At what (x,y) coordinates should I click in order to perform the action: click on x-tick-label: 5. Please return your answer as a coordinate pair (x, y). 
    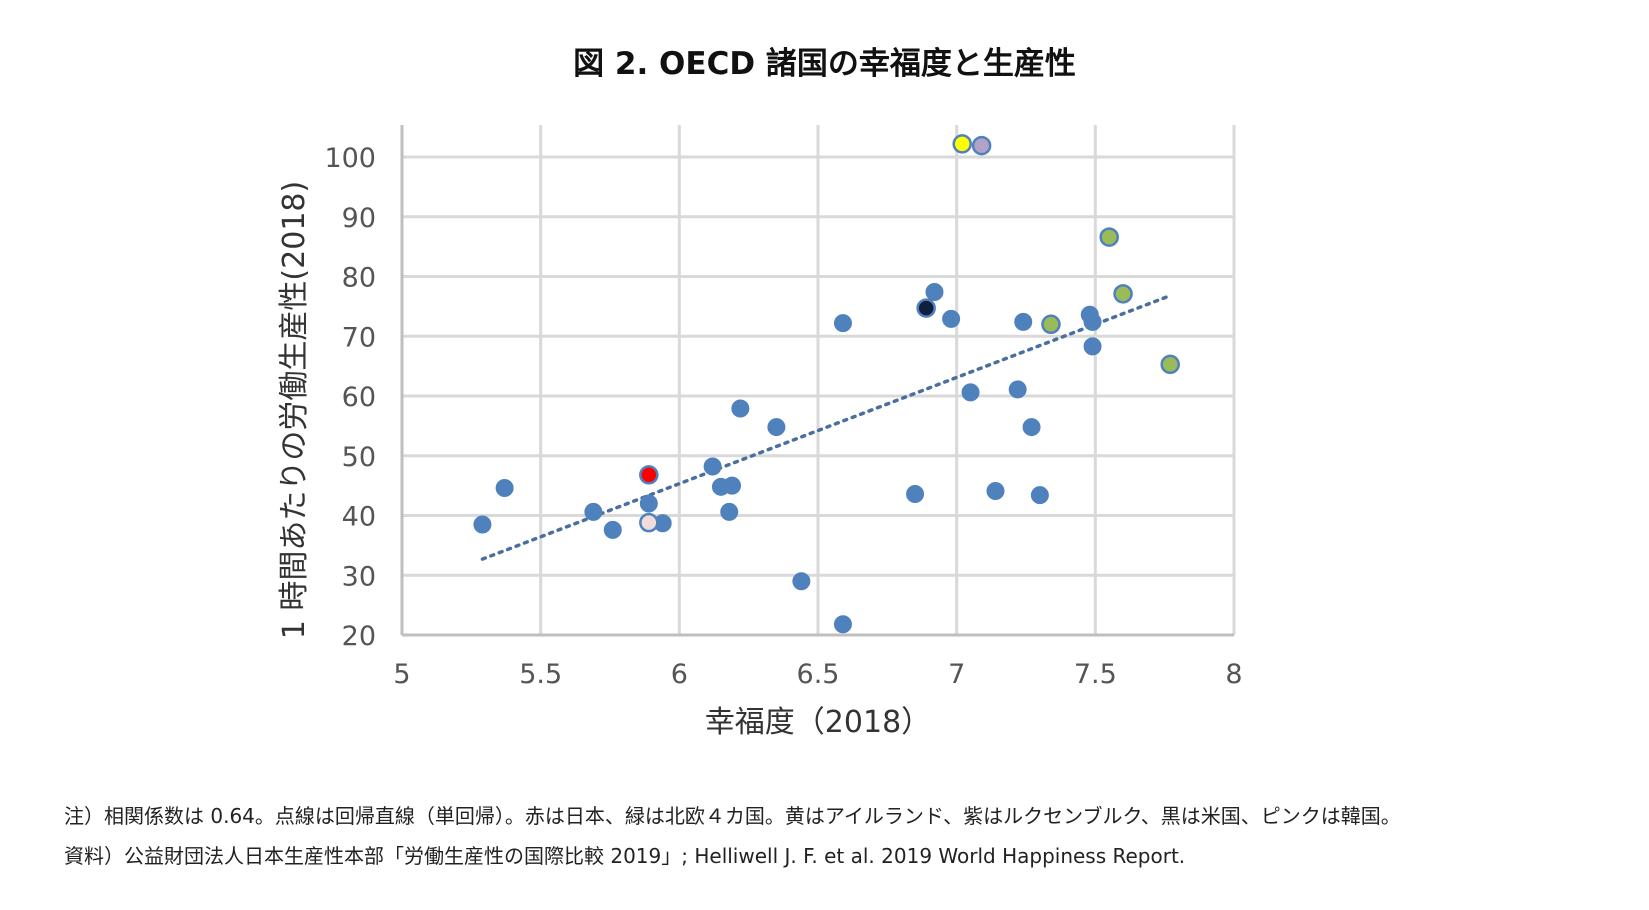
    Looking at the image, I should click on (401, 674).